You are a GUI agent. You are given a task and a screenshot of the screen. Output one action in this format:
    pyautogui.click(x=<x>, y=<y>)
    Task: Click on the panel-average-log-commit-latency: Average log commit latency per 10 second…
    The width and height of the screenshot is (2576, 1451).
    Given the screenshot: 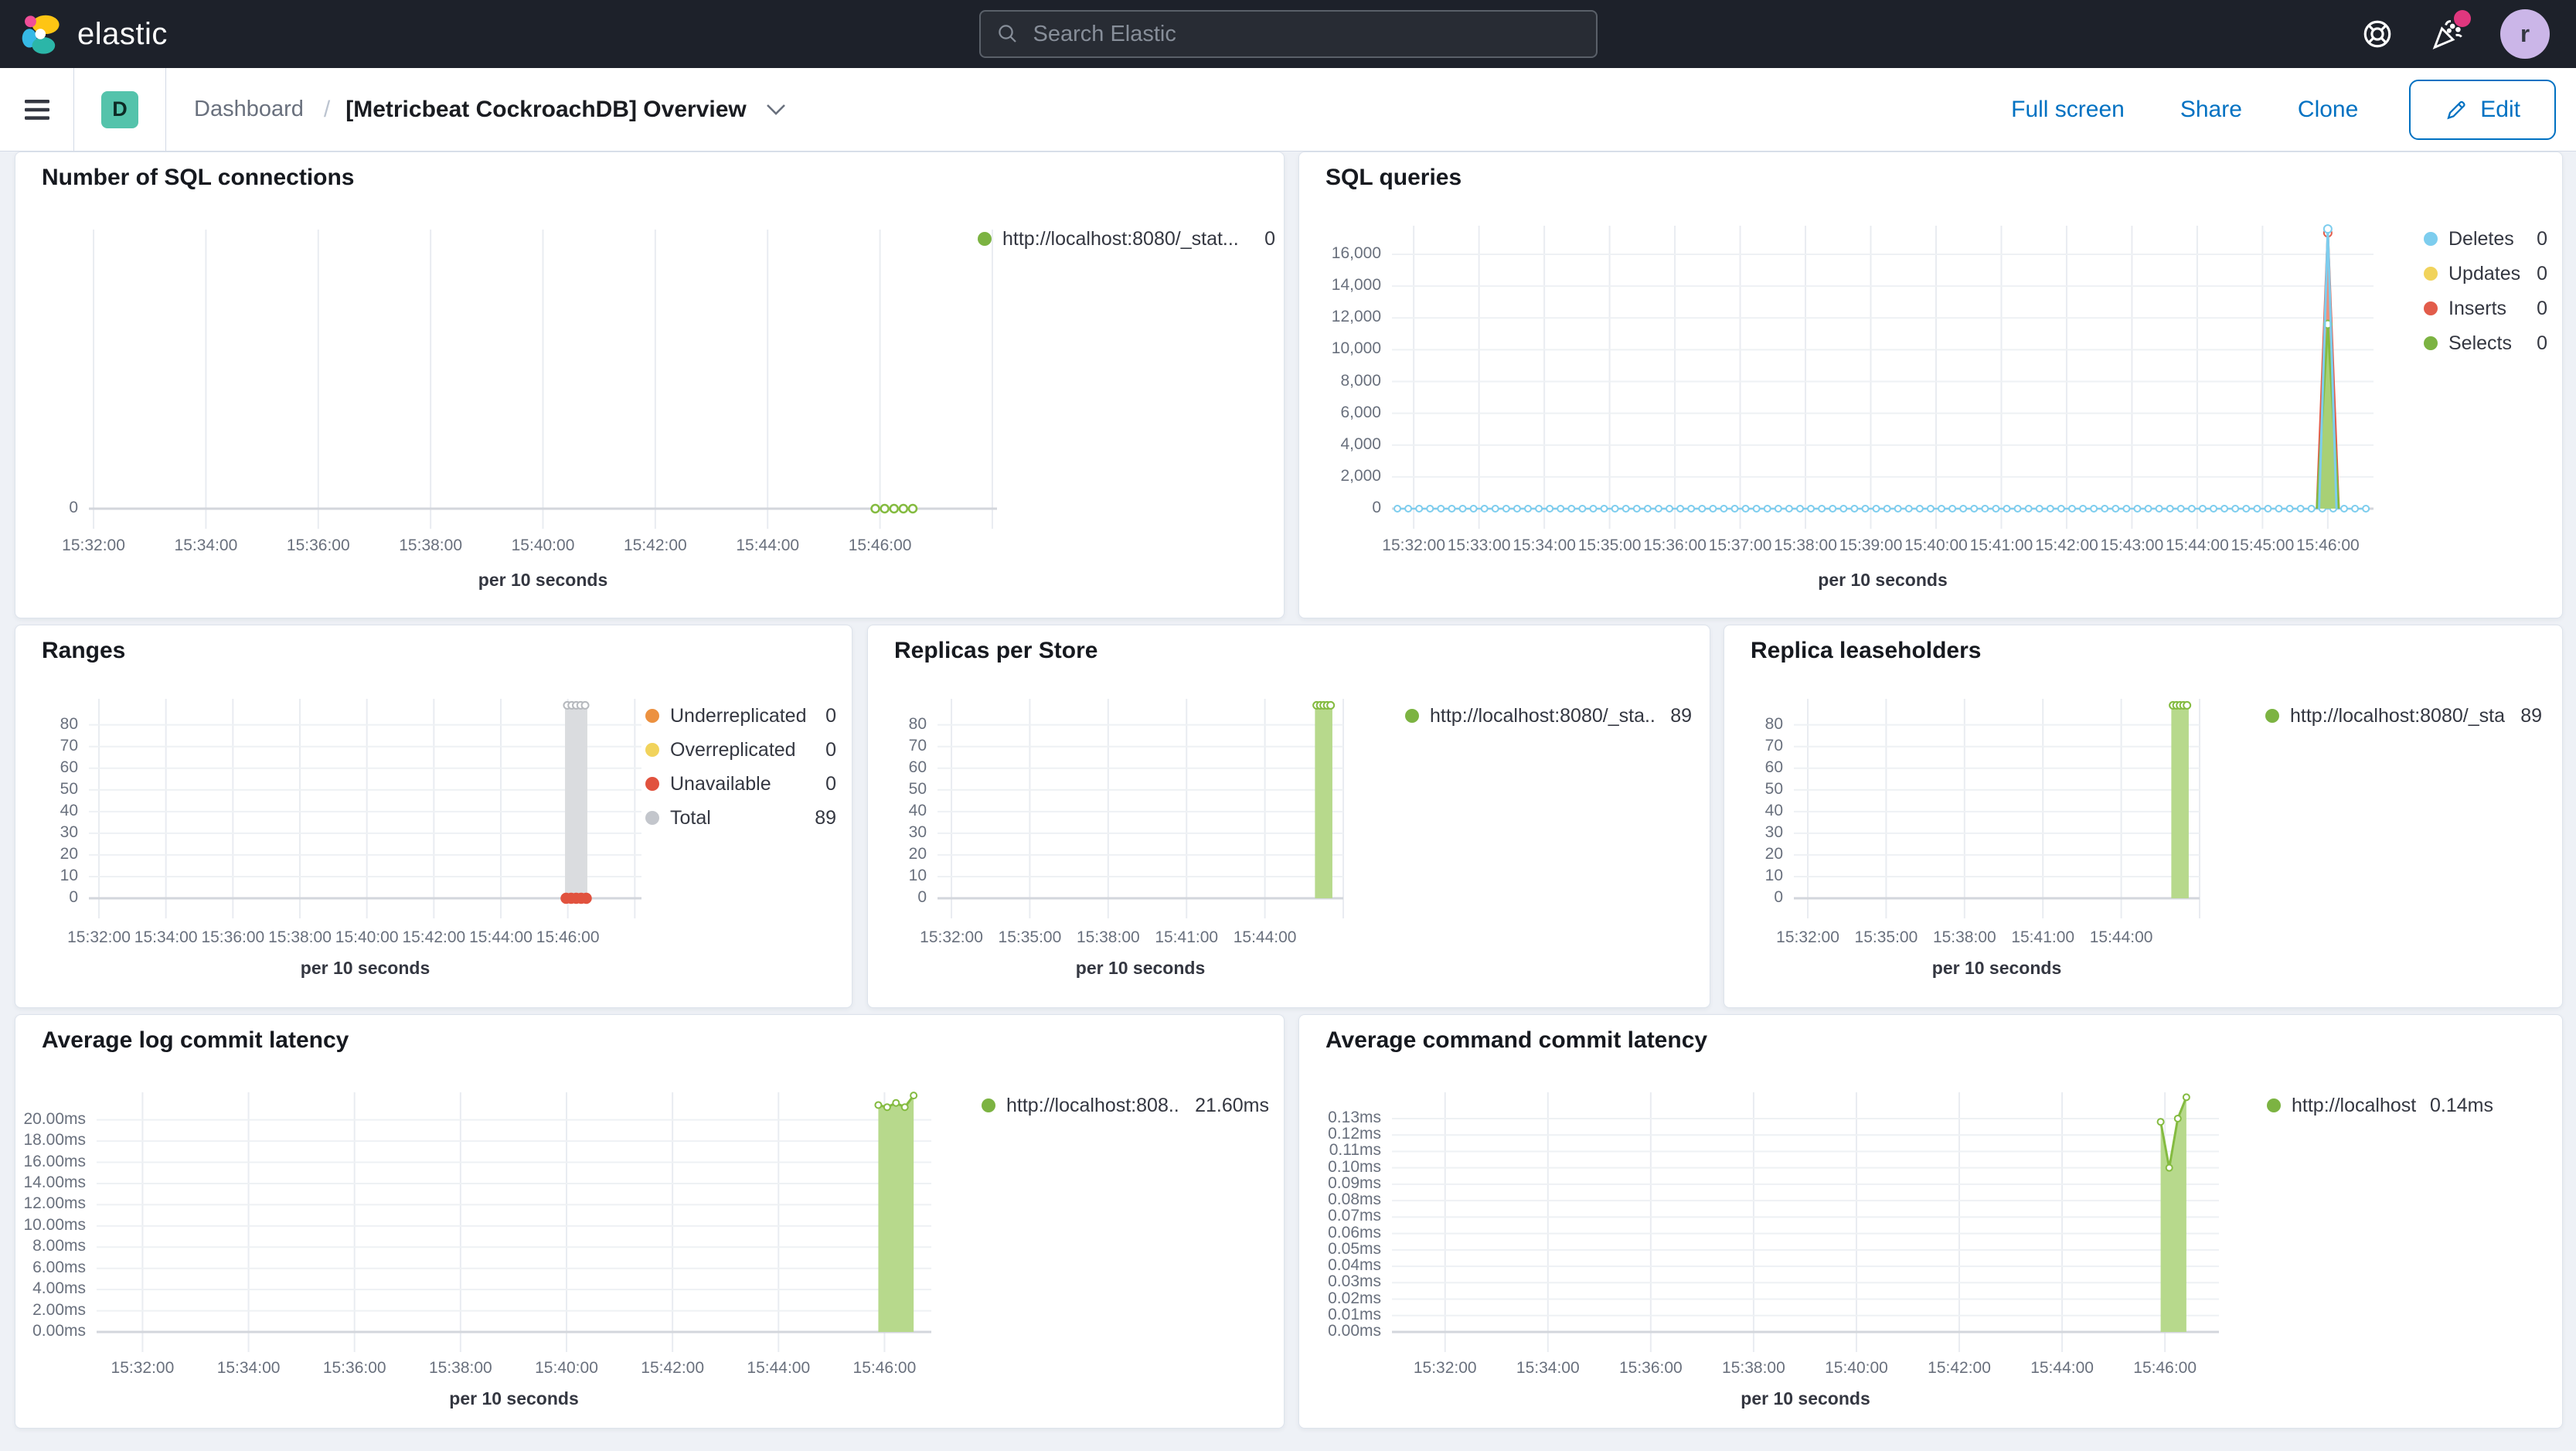 What is the action you would take?
    pyautogui.click(x=650, y=1221)
    